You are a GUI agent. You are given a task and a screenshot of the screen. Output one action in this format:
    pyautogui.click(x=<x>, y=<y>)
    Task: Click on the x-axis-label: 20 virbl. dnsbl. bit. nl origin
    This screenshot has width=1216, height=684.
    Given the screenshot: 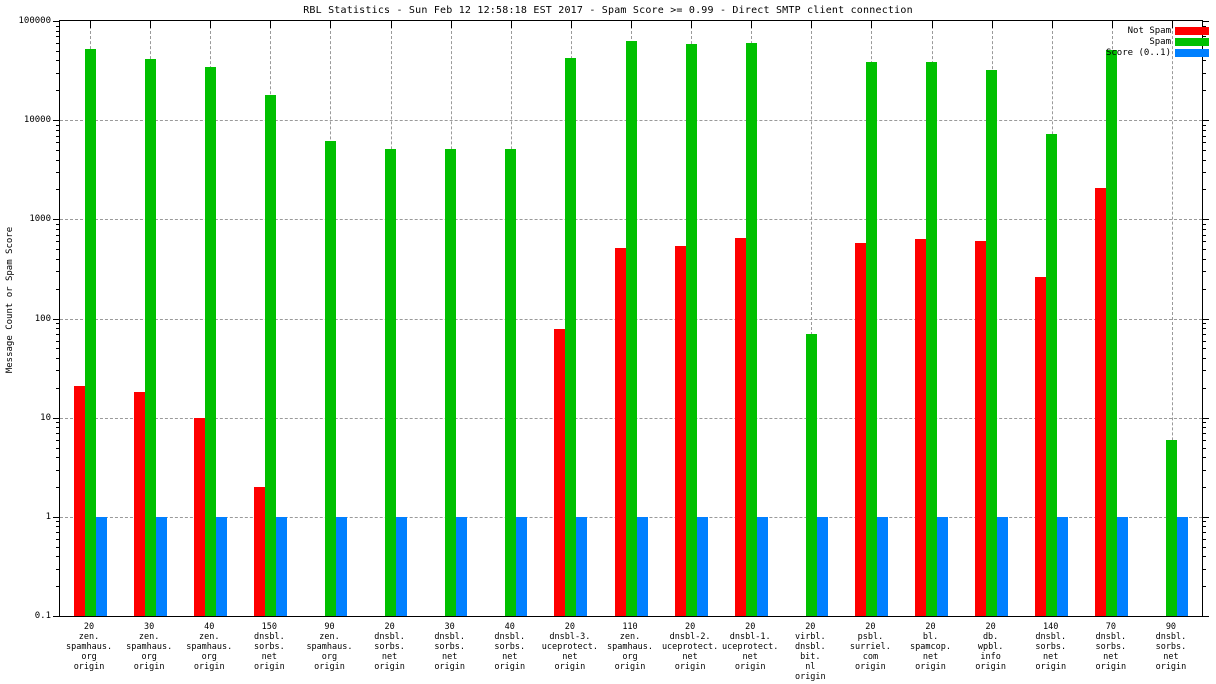 What is the action you would take?
    pyautogui.click(x=810, y=652)
    